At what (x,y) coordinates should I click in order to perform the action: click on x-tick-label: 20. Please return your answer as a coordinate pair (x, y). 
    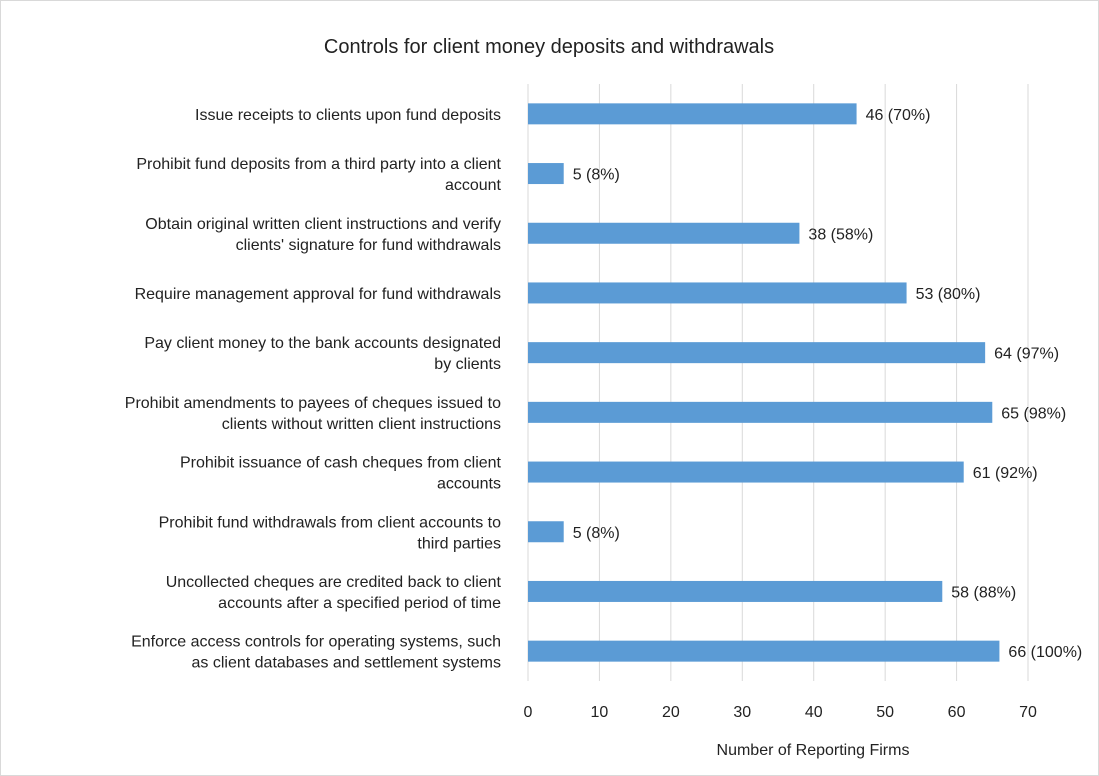
    Looking at the image, I should click on (671, 712).